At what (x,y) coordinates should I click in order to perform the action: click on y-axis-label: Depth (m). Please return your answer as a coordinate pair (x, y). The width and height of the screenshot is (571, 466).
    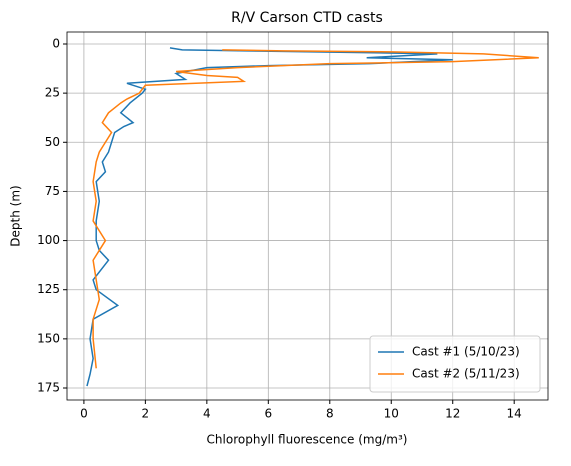
    Looking at the image, I should click on (16, 215).